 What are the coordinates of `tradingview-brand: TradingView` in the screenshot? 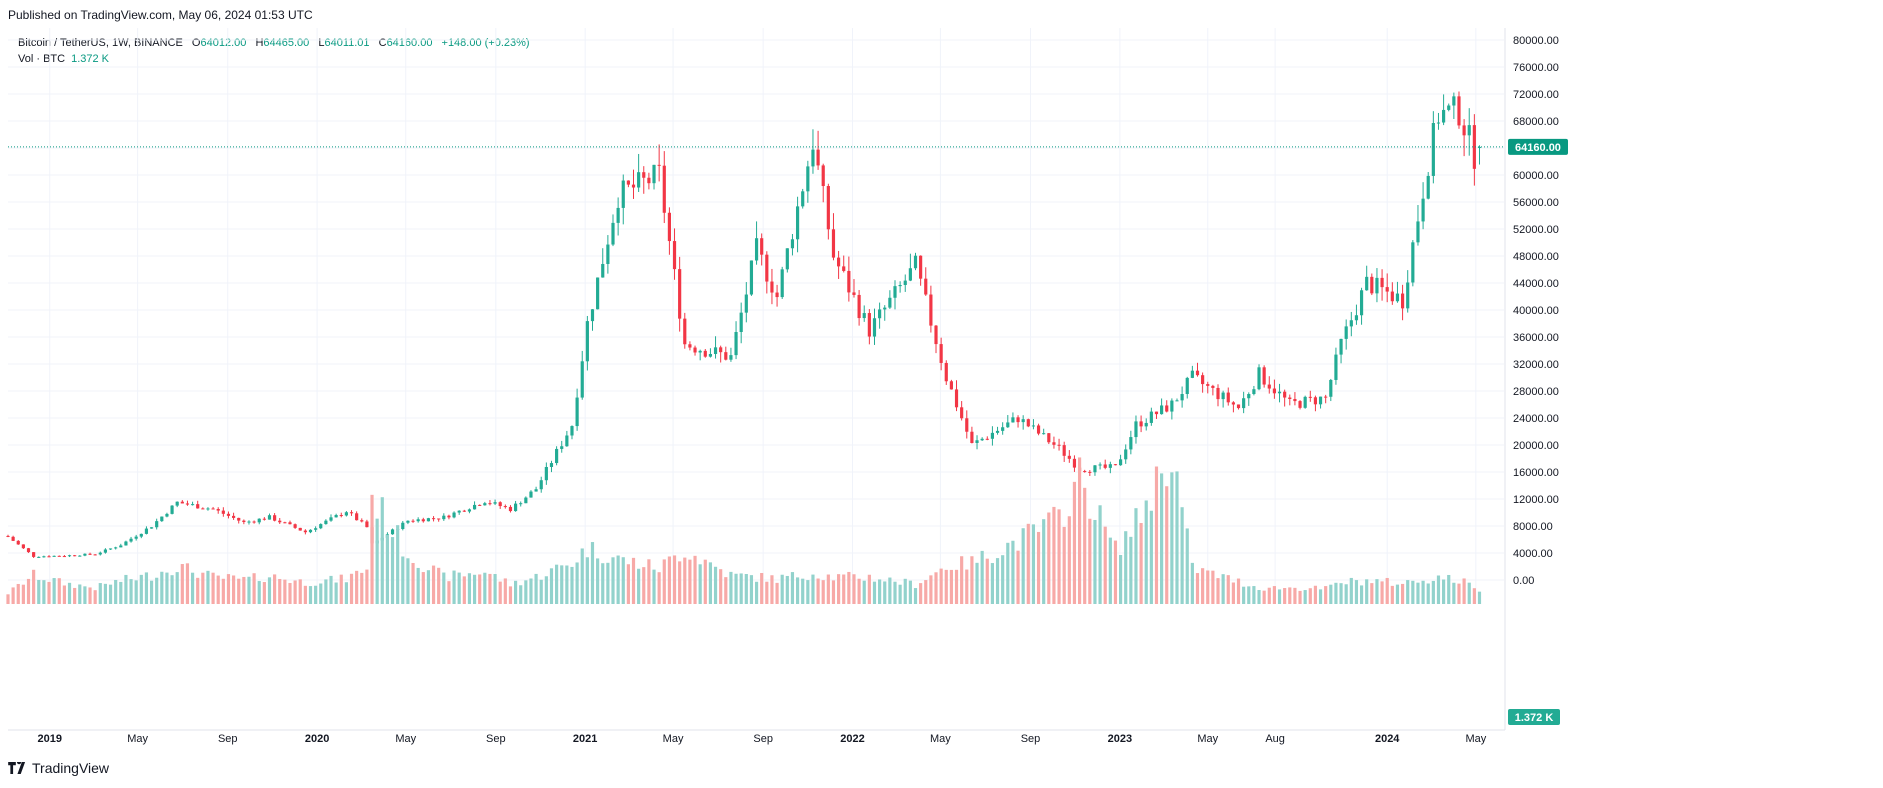 It's located at (58, 768).